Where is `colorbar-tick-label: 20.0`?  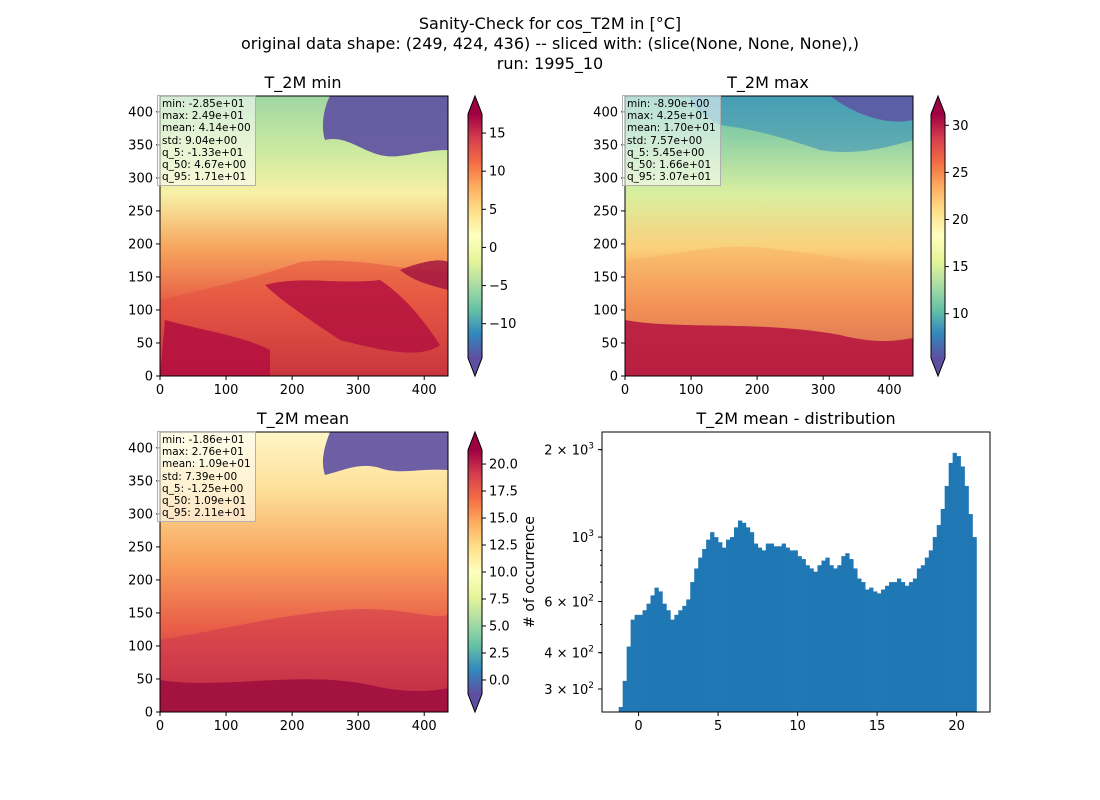 colorbar-tick-label: 20.0 is located at coordinates (503, 465).